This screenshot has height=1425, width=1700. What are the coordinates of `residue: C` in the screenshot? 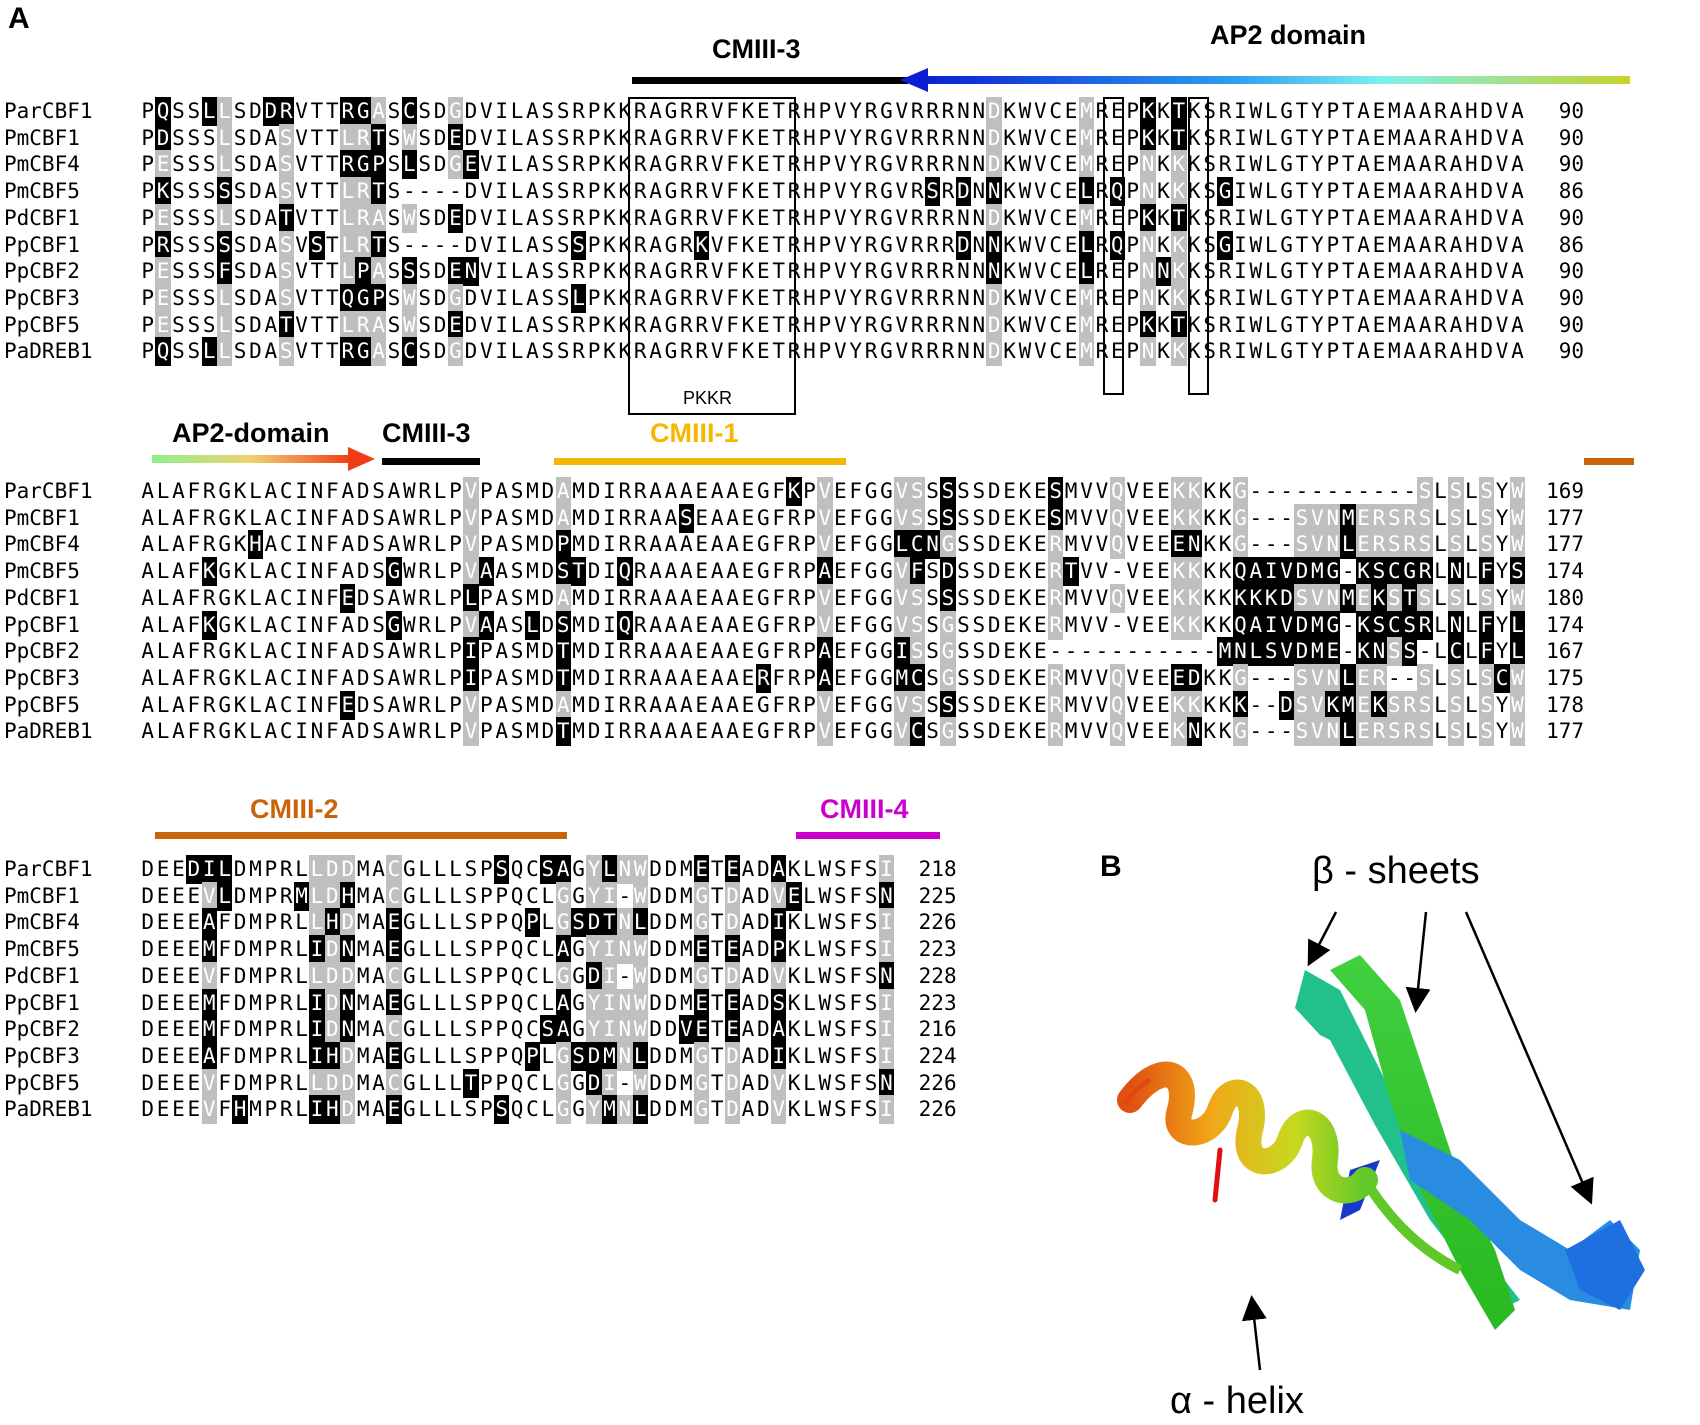 It's located at (532, 949).